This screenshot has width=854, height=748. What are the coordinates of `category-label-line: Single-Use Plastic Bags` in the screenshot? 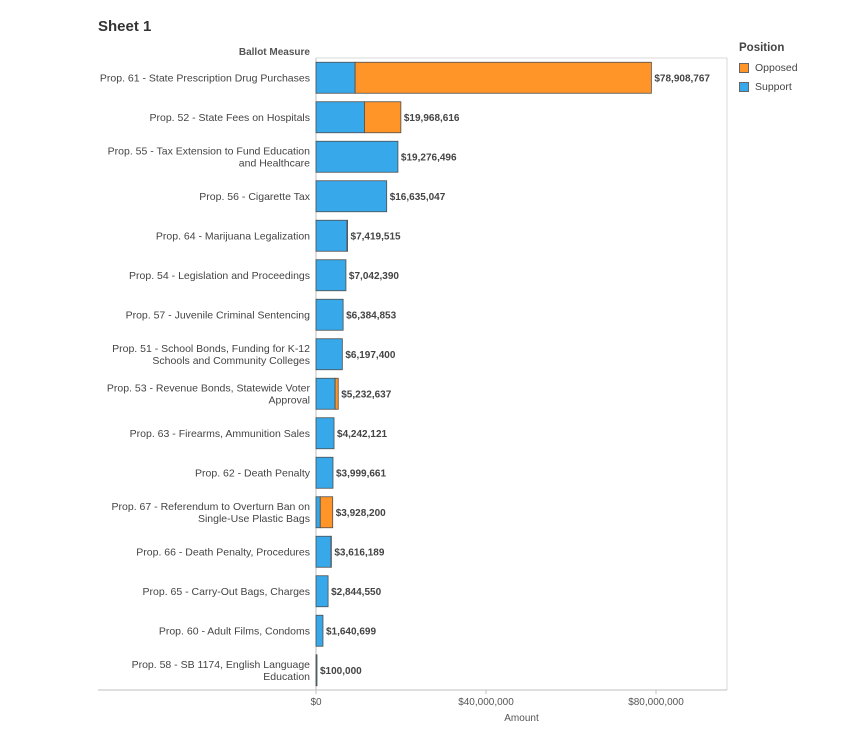 It's located at (254, 519).